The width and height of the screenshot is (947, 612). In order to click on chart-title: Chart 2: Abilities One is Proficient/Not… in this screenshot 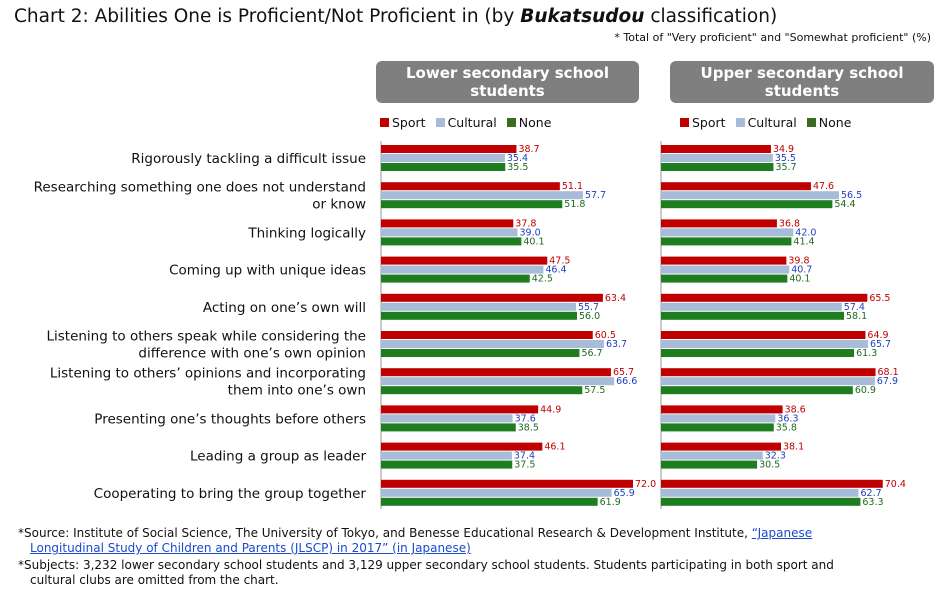, I will do `click(395, 16)`.